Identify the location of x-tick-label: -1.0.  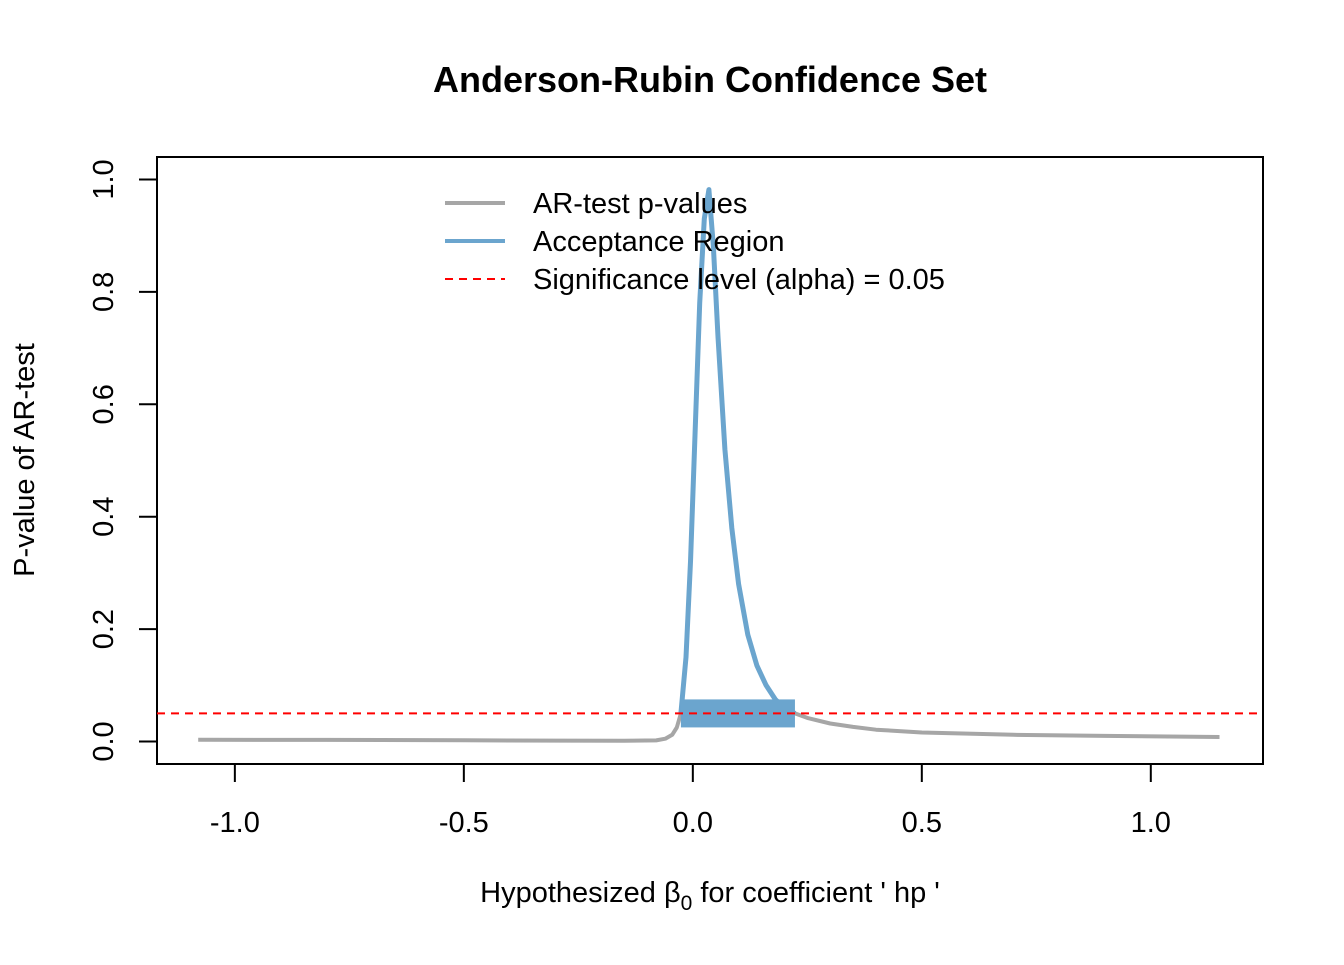
(235, 823).